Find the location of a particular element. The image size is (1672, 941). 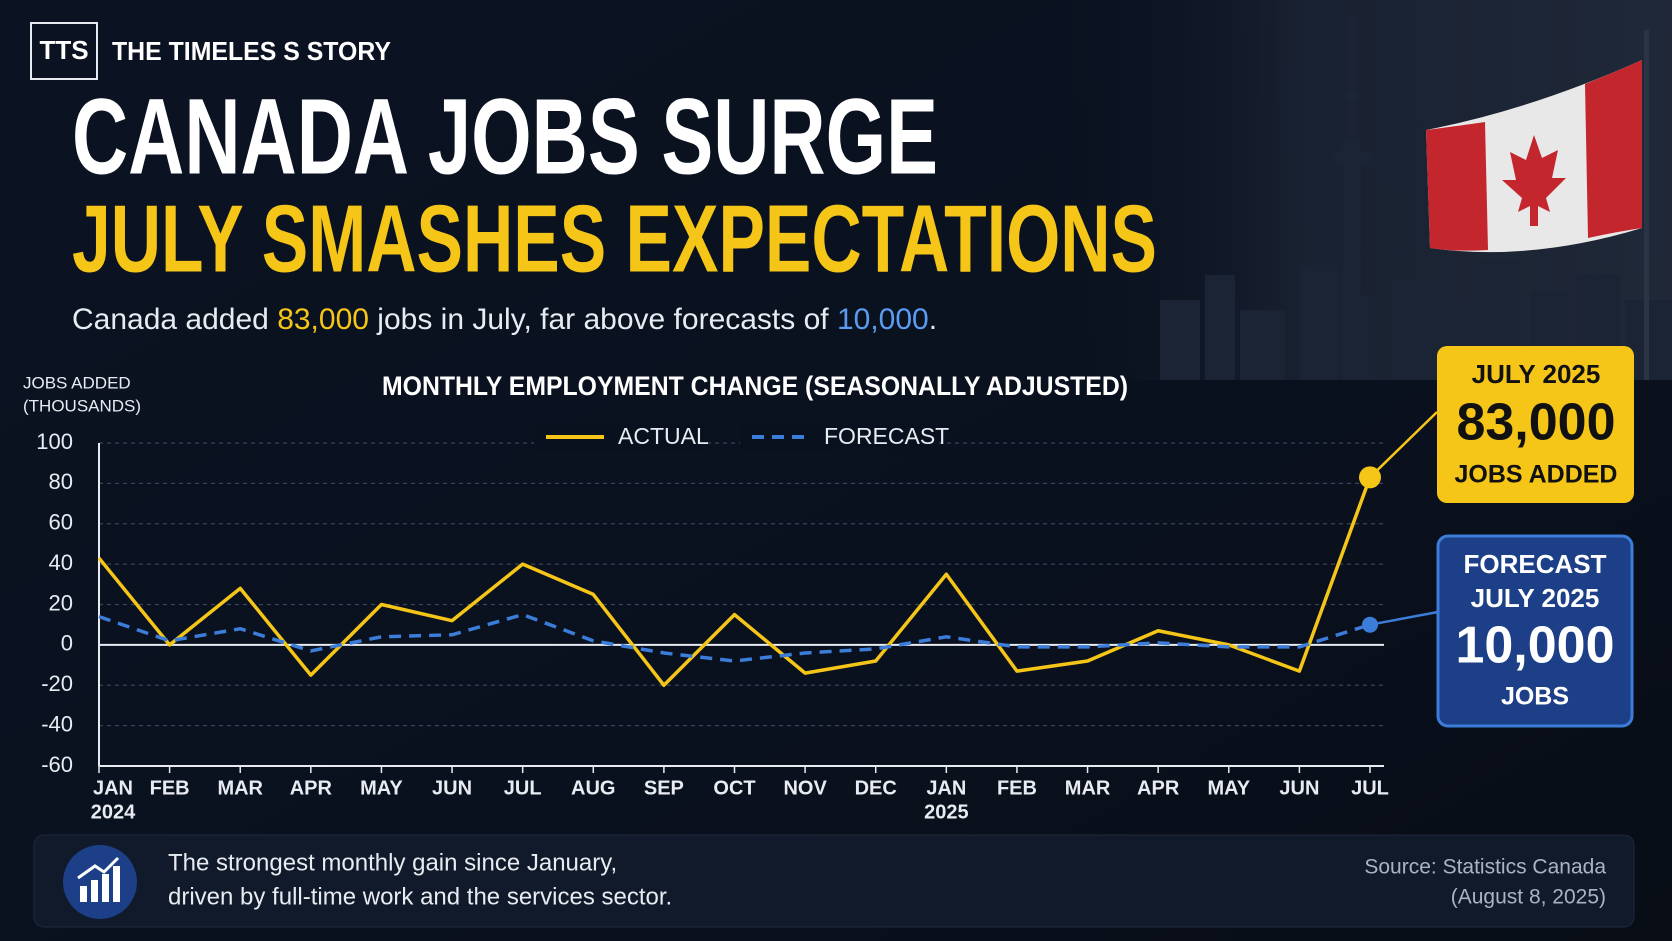

x-year-label: 2025 is located at coordinates (946, 812).